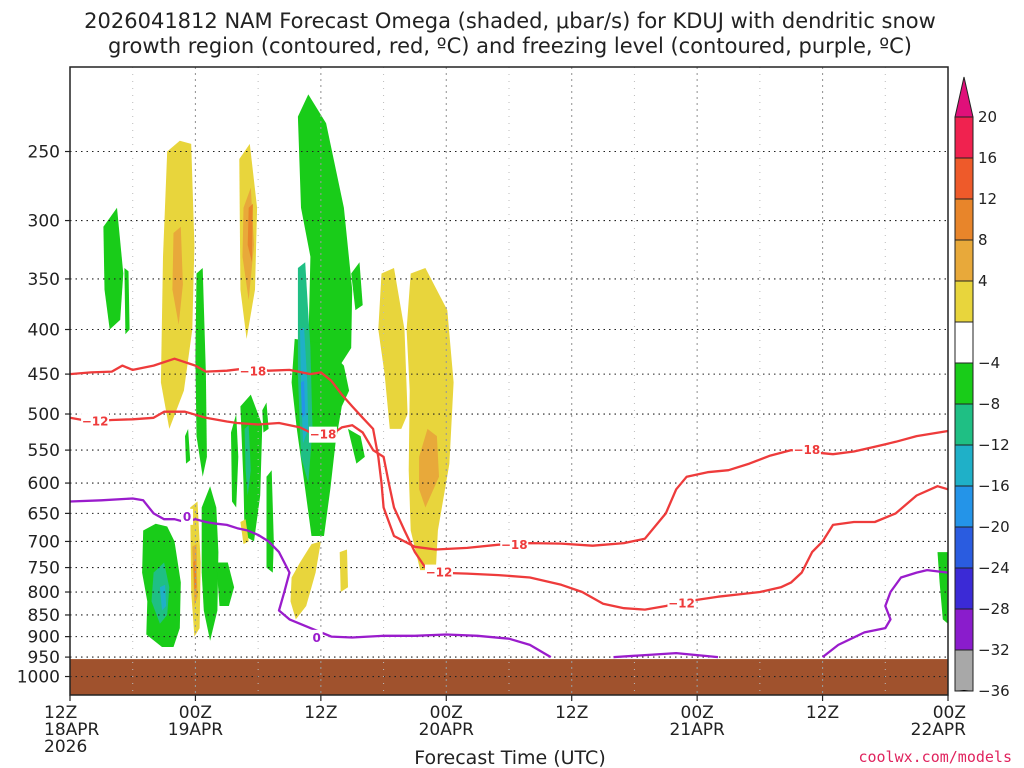  What do you see at coordinates (44, 569) in the screenshot?
I see `y-tick-label: 750` at bounding box center [44, 569].